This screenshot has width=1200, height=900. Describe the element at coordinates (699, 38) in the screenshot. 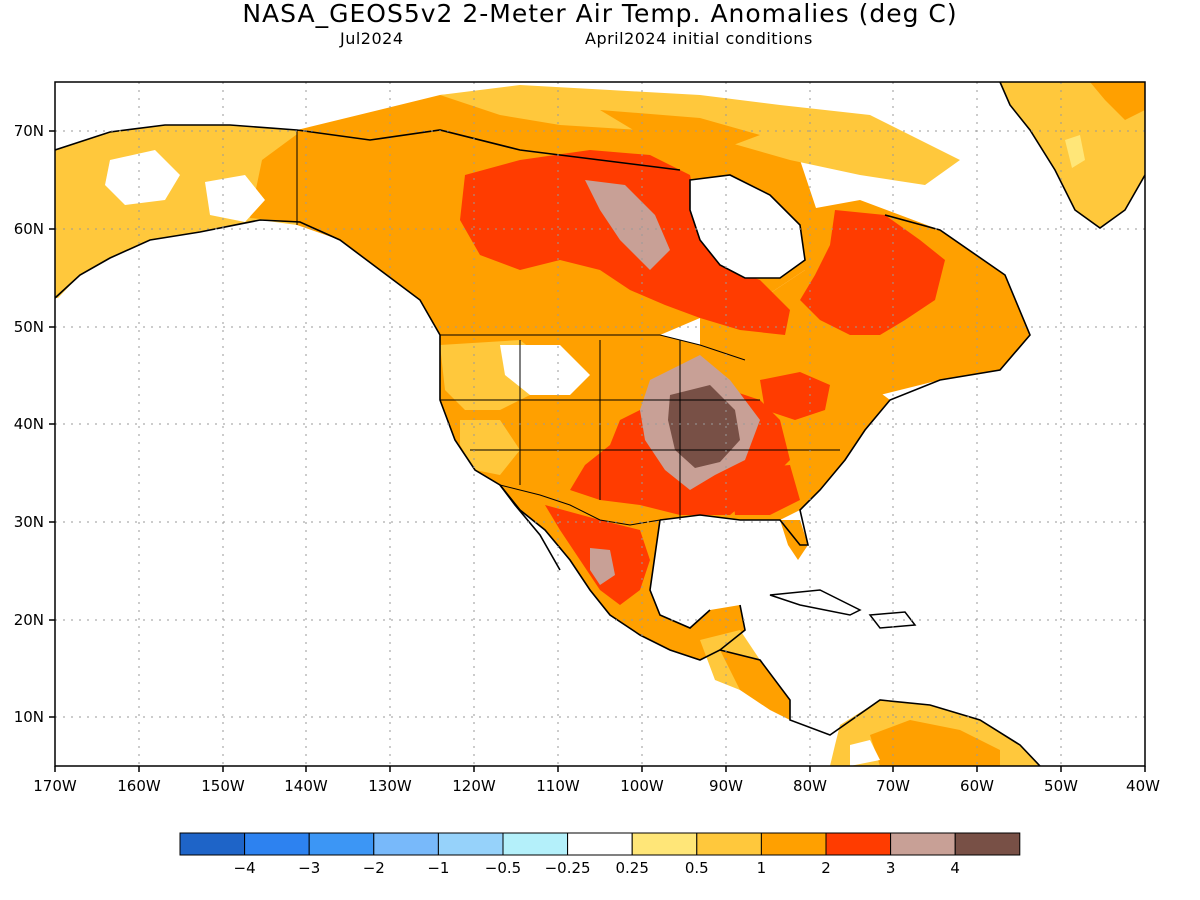

I see `initial-conditions: April2024 initial conditions` at that location.